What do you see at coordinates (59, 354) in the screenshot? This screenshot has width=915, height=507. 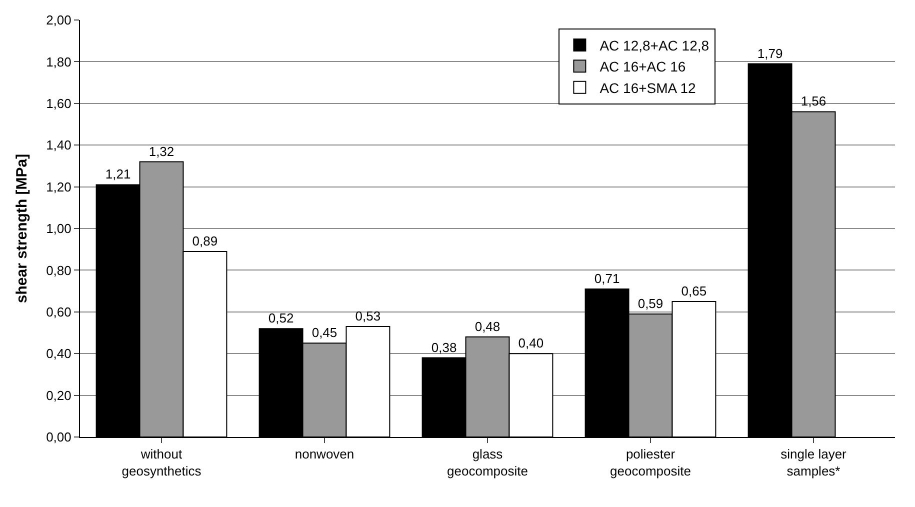 I see `y-tick-label: 0,40` at bounding box center [59, 354].